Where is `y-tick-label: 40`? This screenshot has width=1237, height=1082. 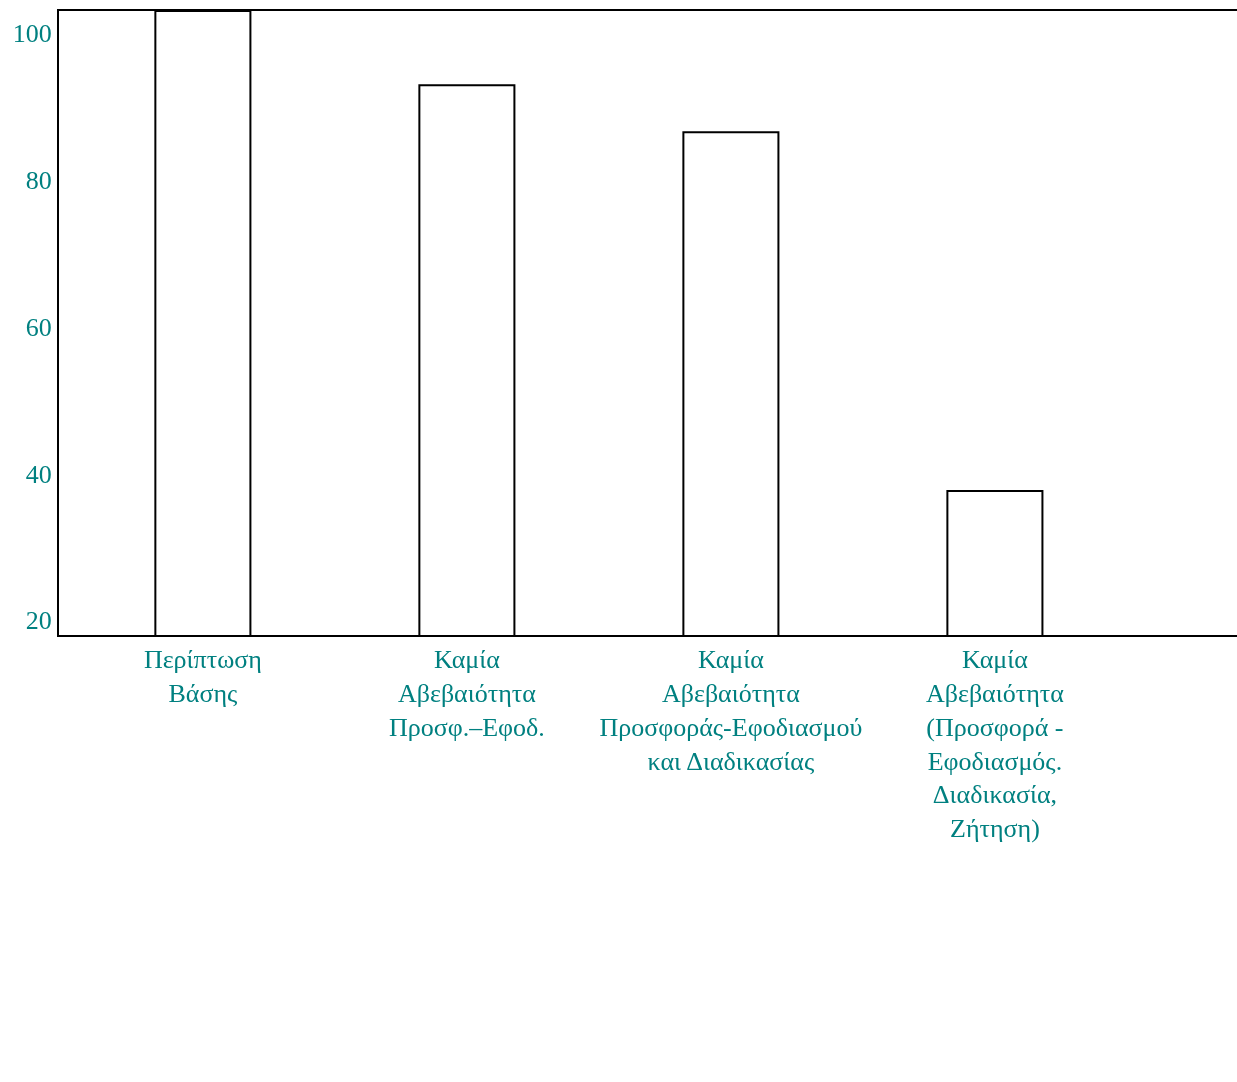
y-tick-label: 40 is located at coordinates (38, 474).